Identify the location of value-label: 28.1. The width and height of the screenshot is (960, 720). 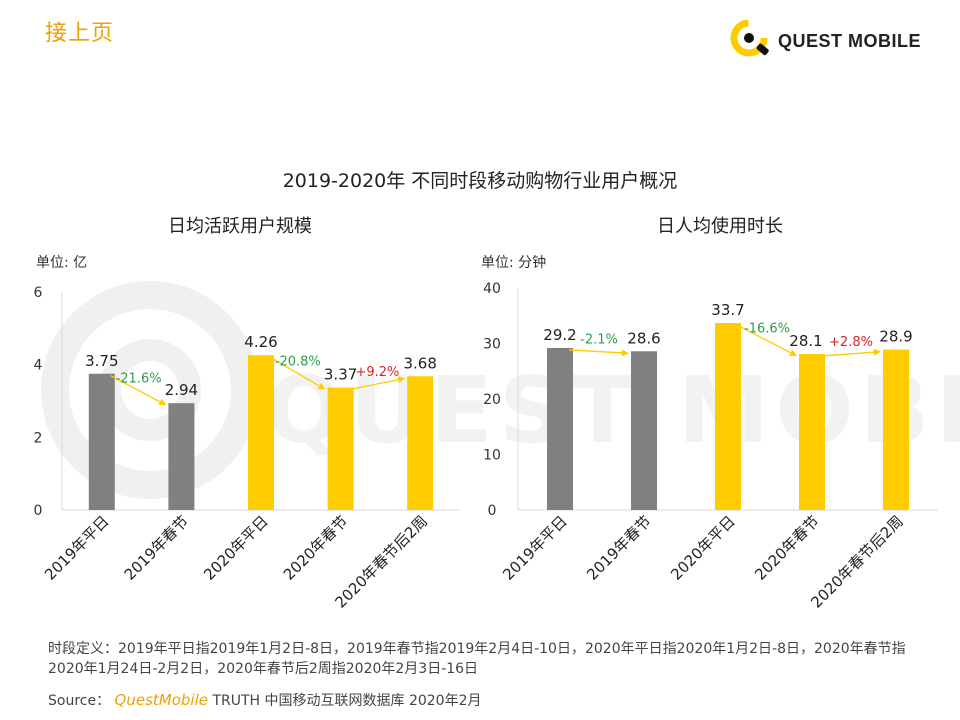
(805, 341).